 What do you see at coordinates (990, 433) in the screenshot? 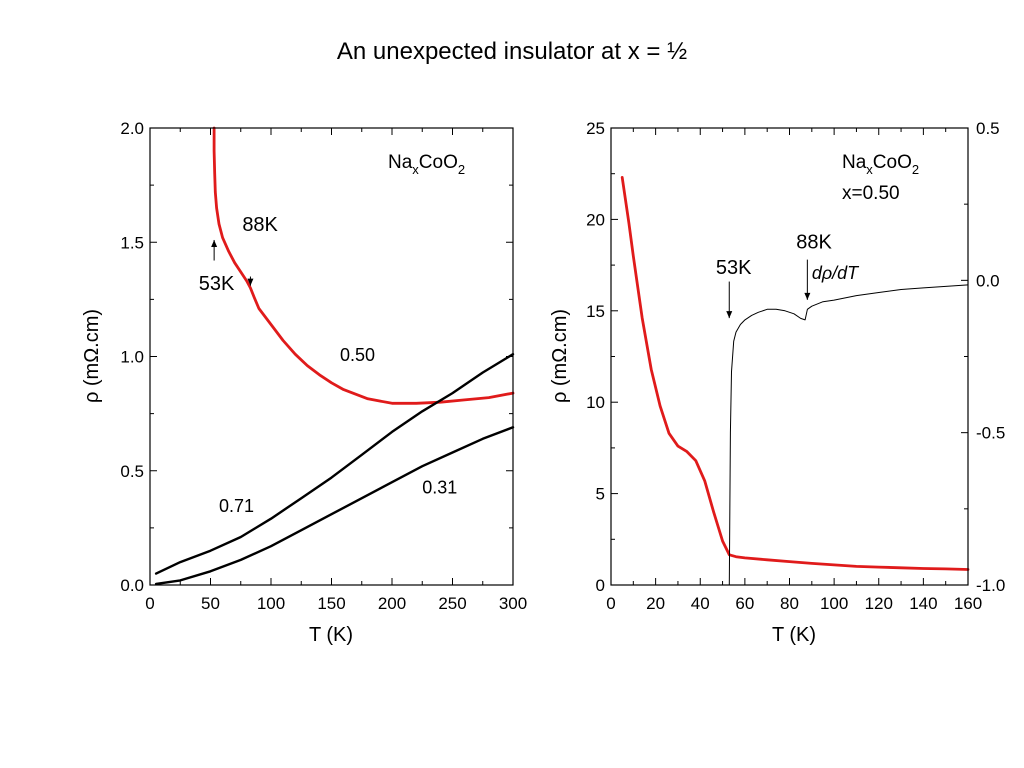
I see `right-y2-tick-label: -0.5` at bounding box center [990, 433].